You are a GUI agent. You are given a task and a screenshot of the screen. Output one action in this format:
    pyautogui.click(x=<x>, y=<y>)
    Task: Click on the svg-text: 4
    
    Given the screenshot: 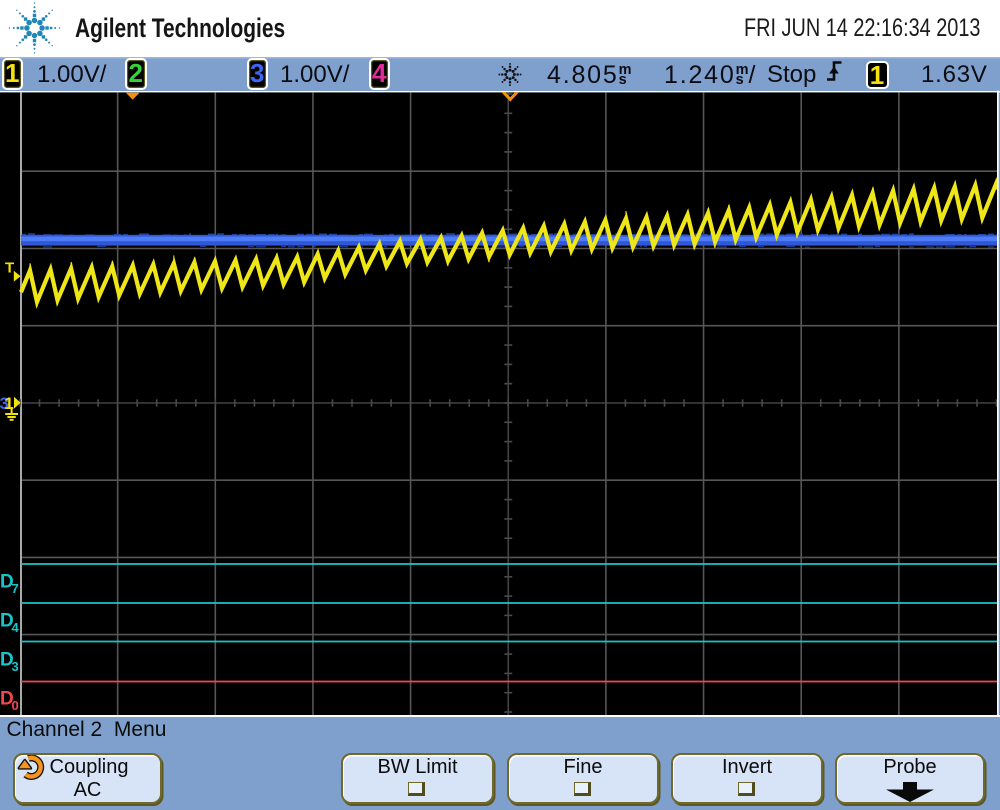 What is the action you would take?
    pyautogui.click(x=16, y=627)
    